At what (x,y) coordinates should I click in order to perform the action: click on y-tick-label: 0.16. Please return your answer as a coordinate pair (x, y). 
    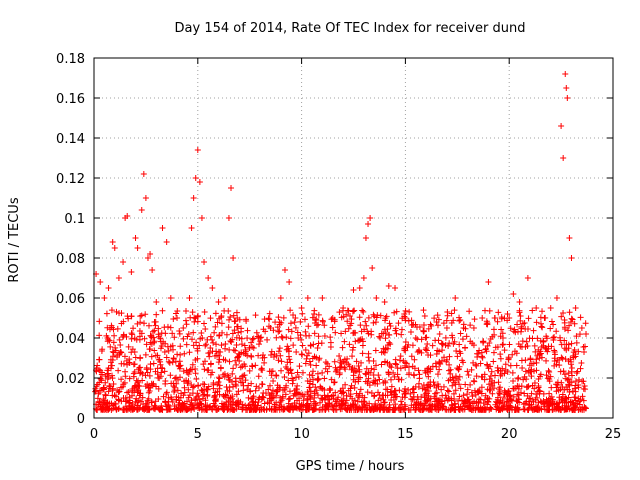
    Looking at the image, I should click on (70, 99).